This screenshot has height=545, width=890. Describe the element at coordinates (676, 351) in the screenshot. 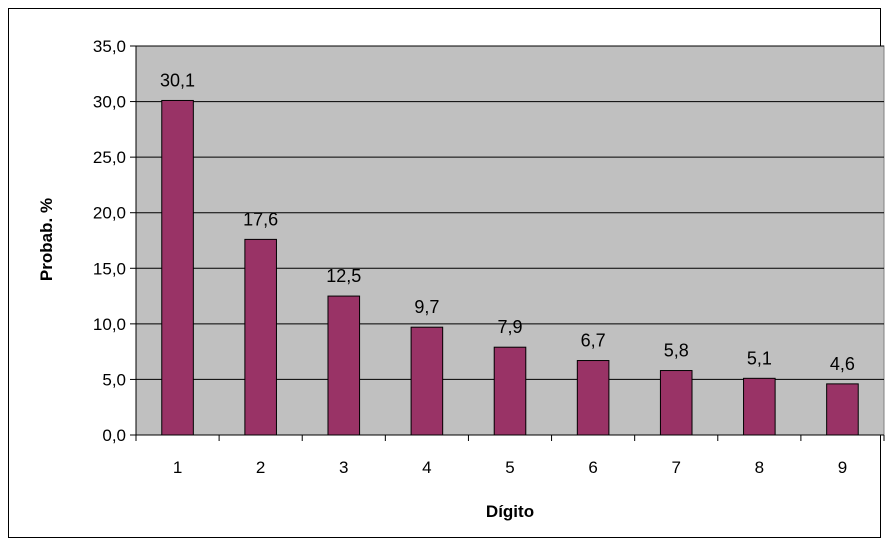

I see `data-label: 5,8` at that location.